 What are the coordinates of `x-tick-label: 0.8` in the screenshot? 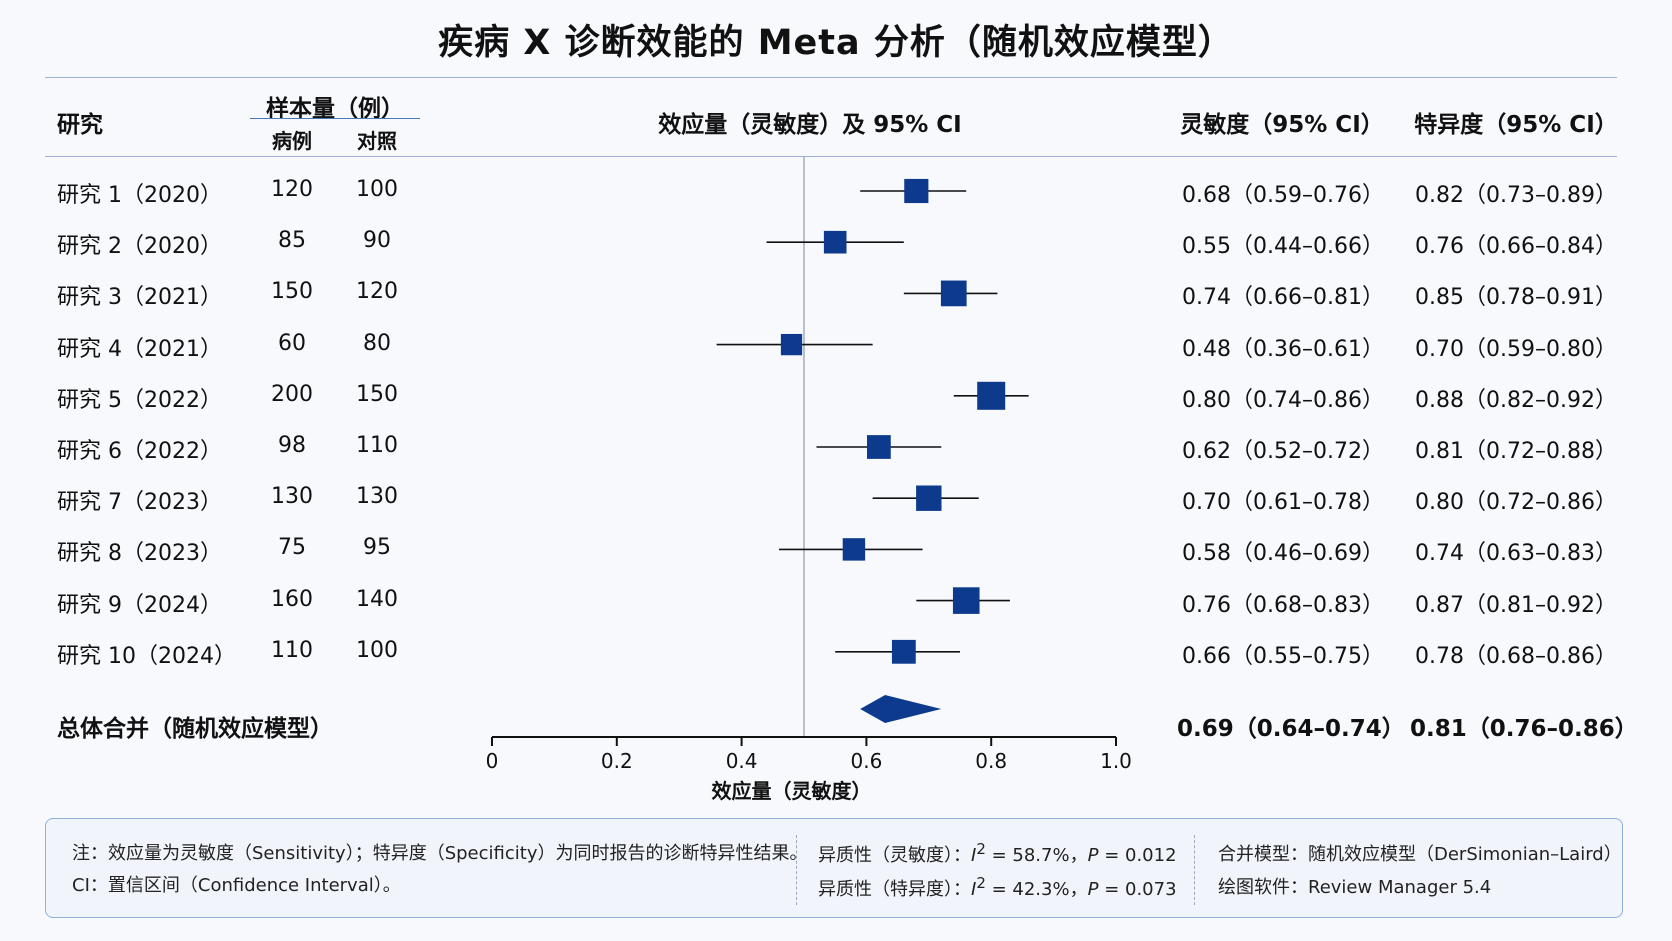 It's located at (991, 761).